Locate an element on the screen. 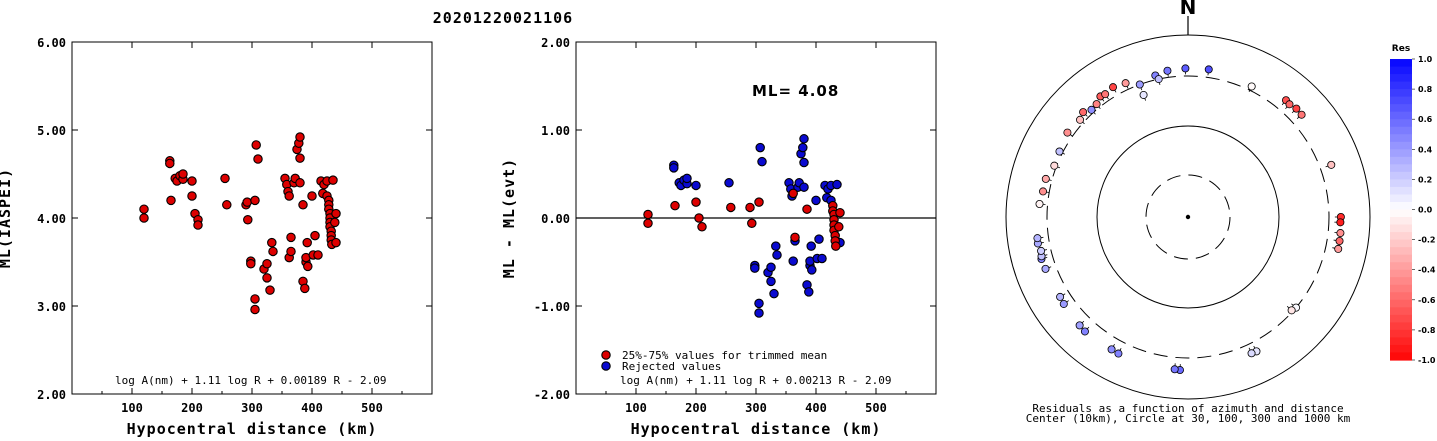 This screenshot has width=1437, height=441. y-tick-label: 5.00 is located at coordinates (51, 131).